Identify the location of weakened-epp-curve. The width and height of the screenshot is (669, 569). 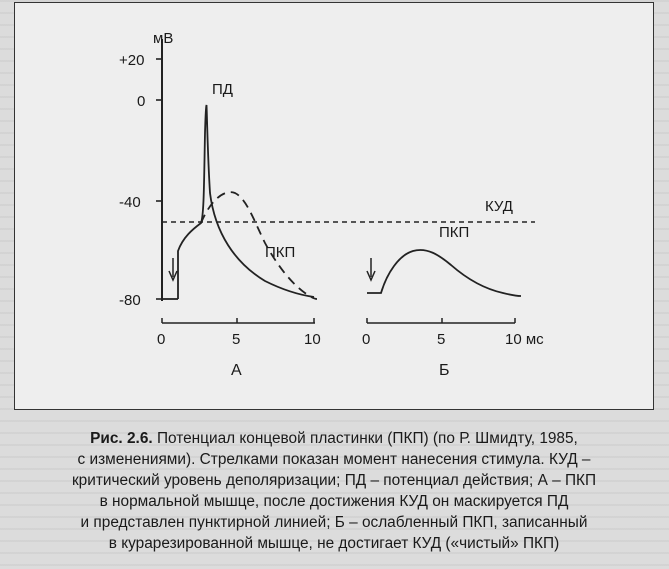
(444, 273).